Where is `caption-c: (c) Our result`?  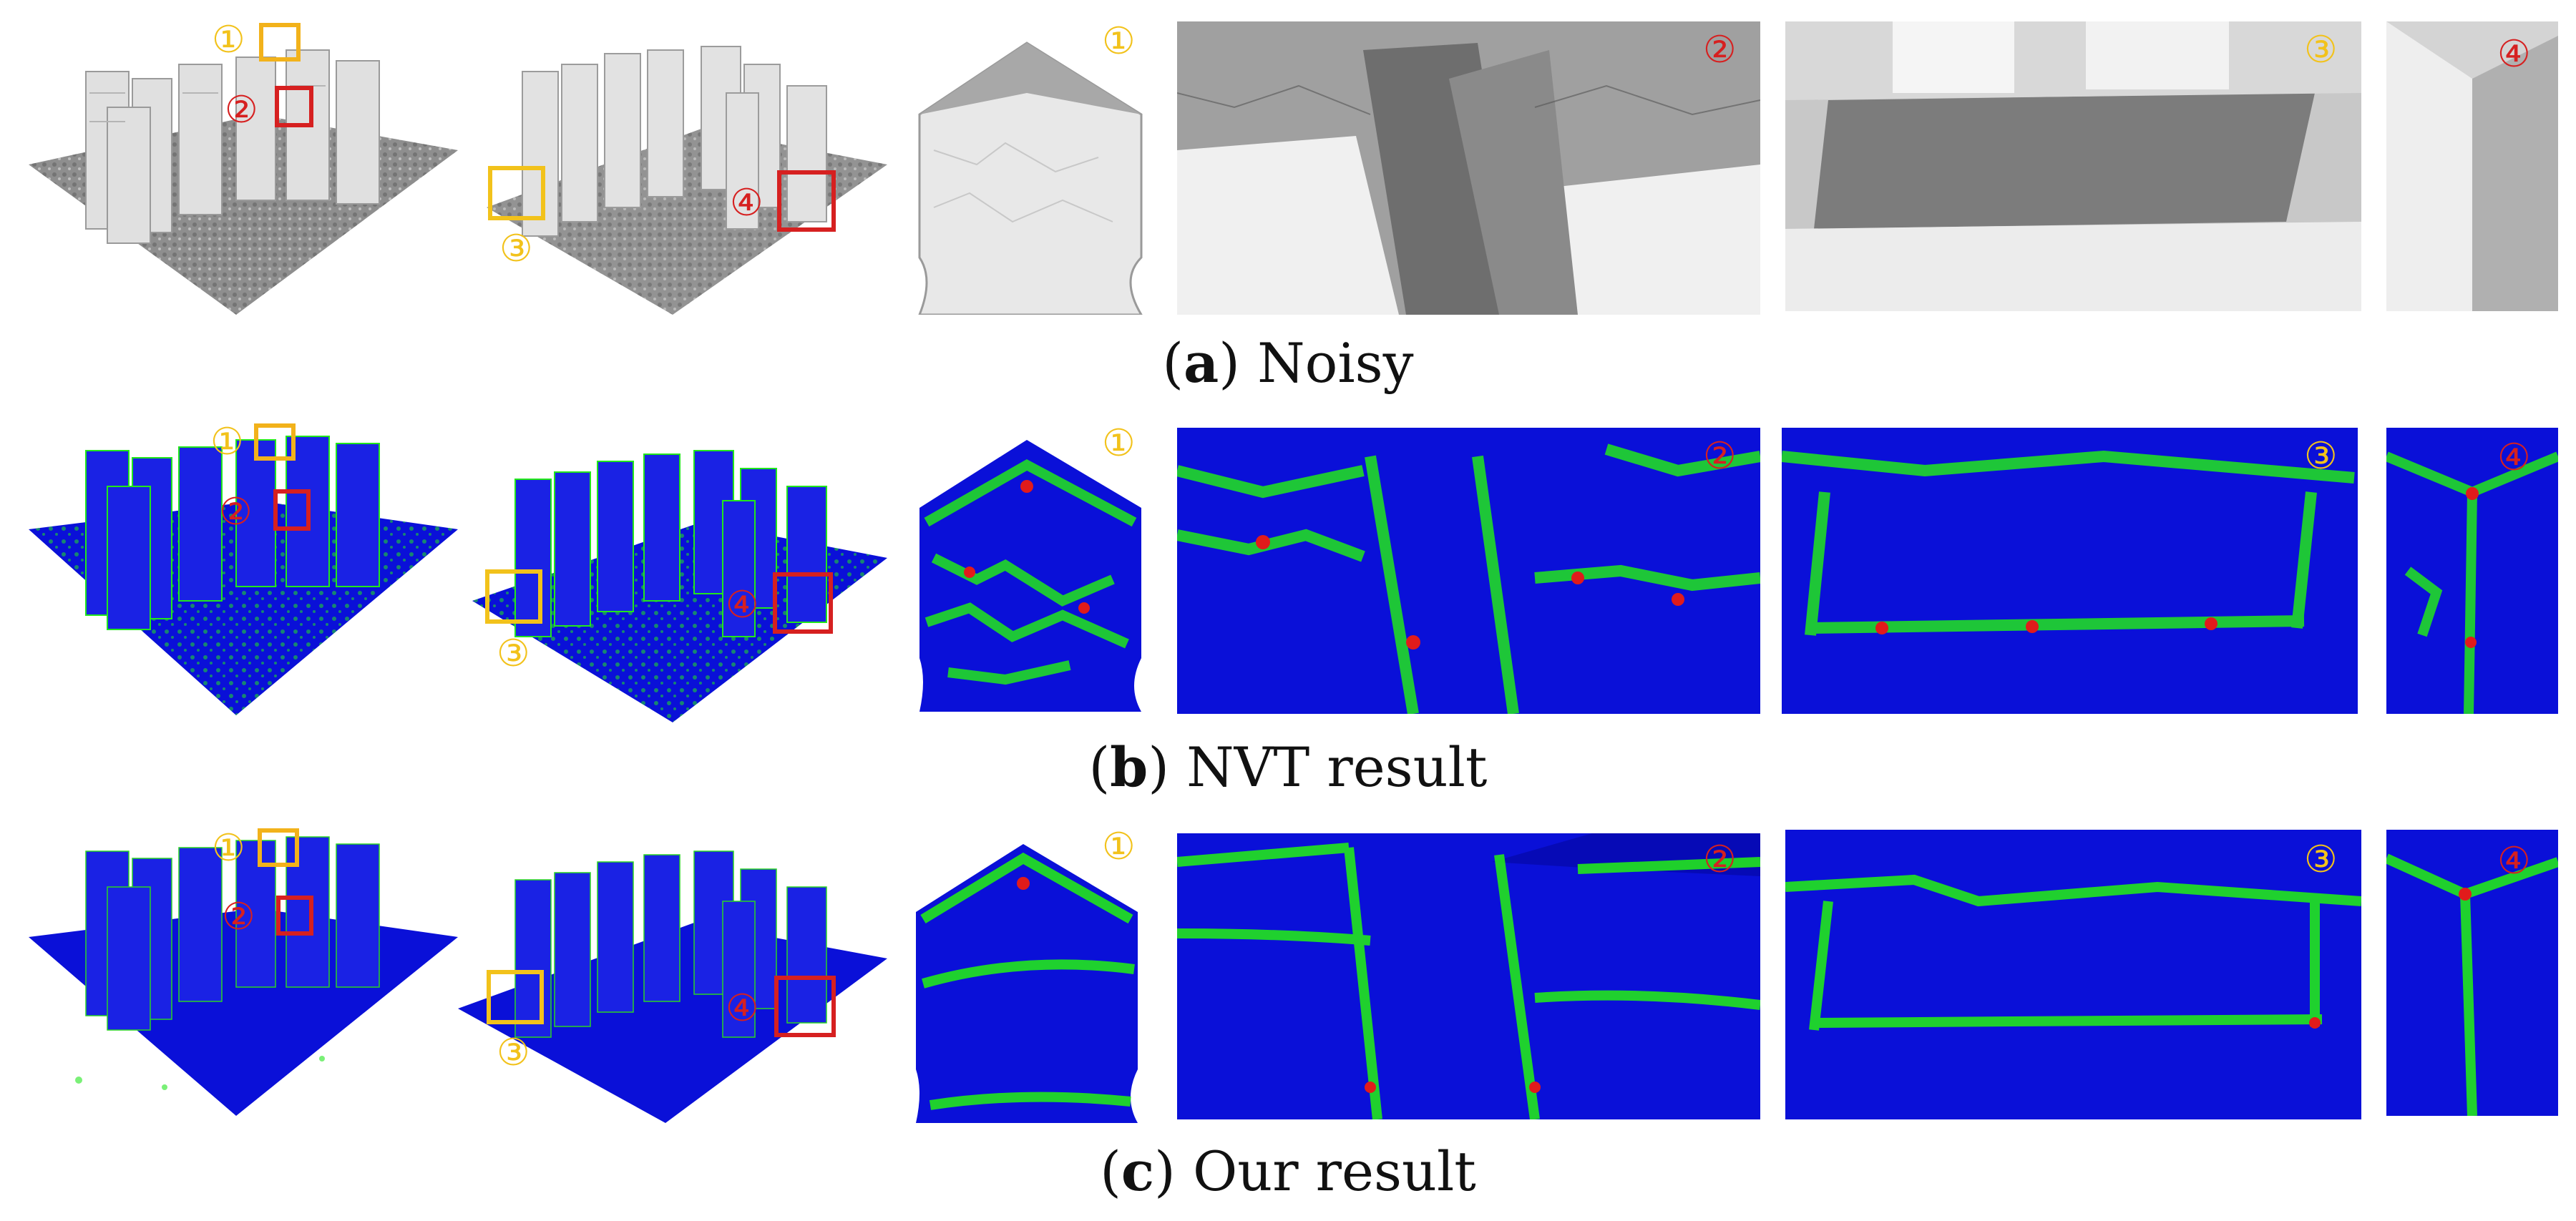
caption-c: (c) Our result is located at coordinates (1288, 1171).